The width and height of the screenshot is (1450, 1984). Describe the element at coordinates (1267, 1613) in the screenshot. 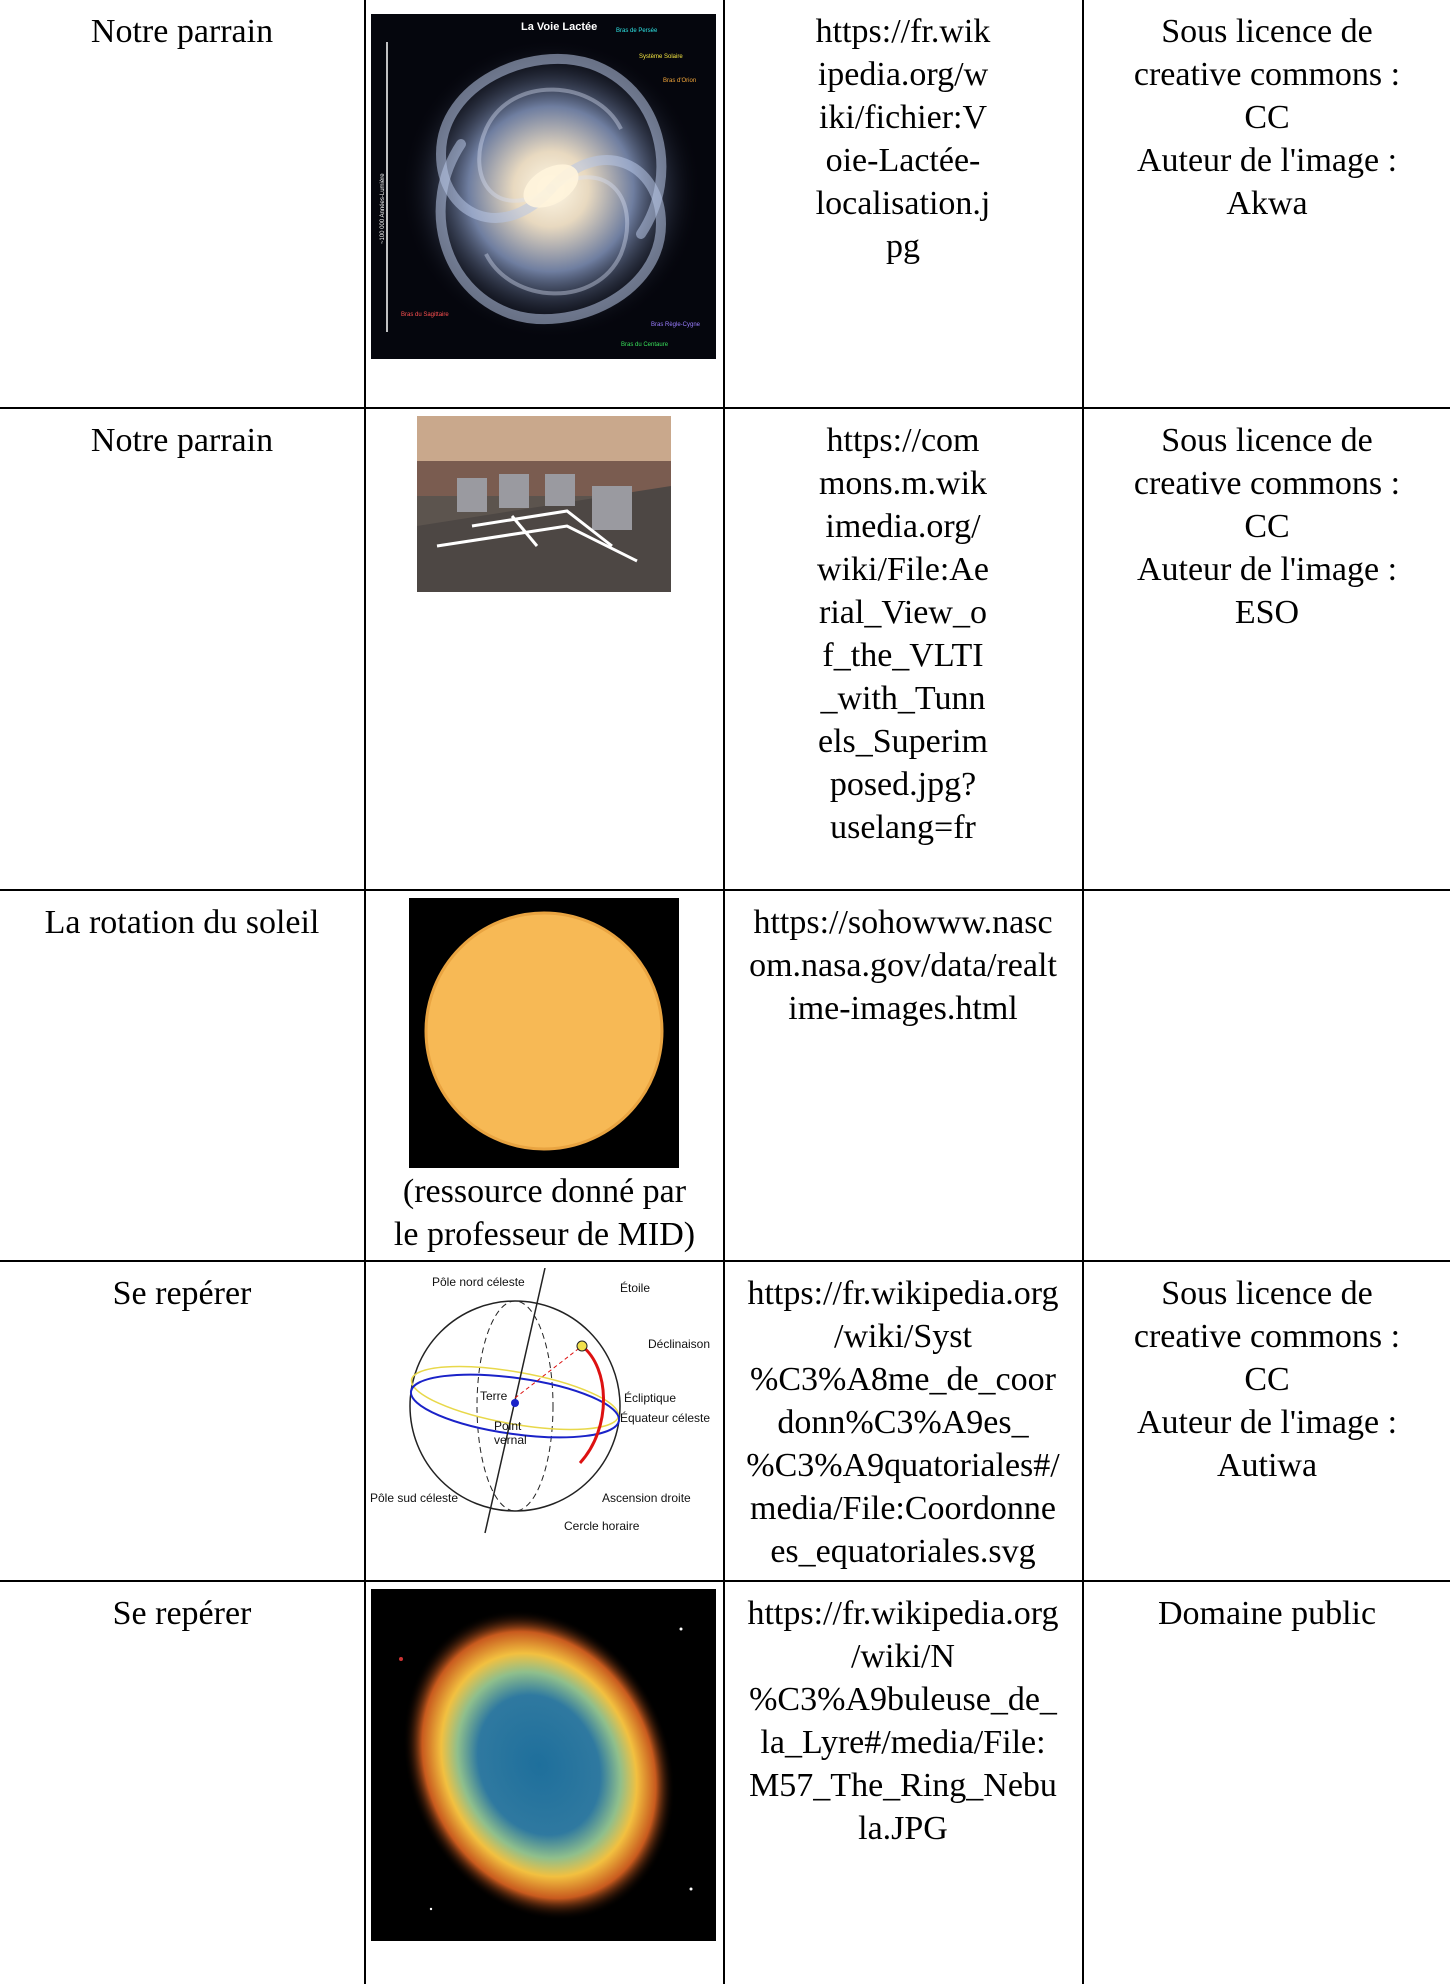

I see `row5-license: Domaine public` at that location.